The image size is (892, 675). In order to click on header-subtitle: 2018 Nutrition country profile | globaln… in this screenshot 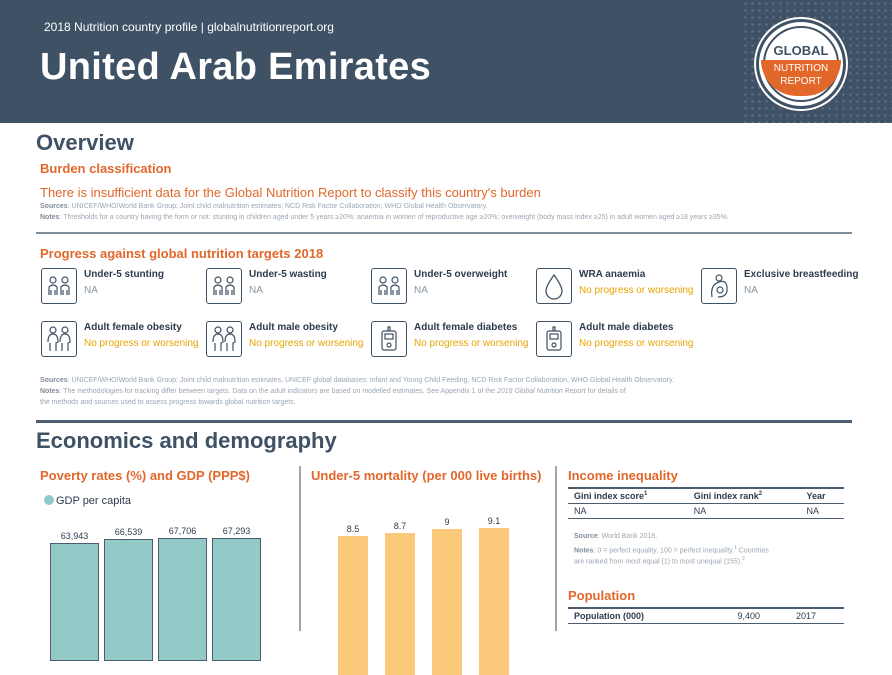, I will do `click(189, 27)`.